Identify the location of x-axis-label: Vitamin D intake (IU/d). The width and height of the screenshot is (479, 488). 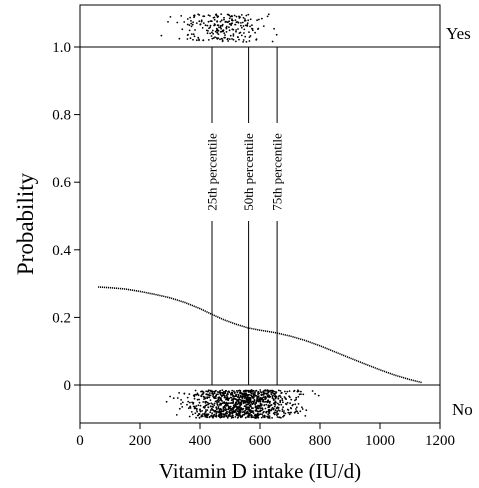
(260, 471).